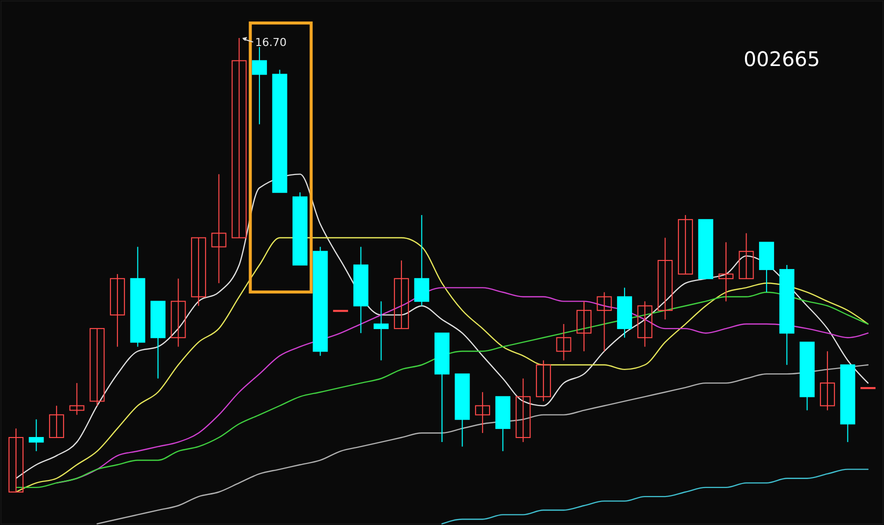 The width and height of the screenshot is (884, 525). Describe the element at coordinates (271, 42) in the screenshot. I see `annotation: 16.70` at that location.